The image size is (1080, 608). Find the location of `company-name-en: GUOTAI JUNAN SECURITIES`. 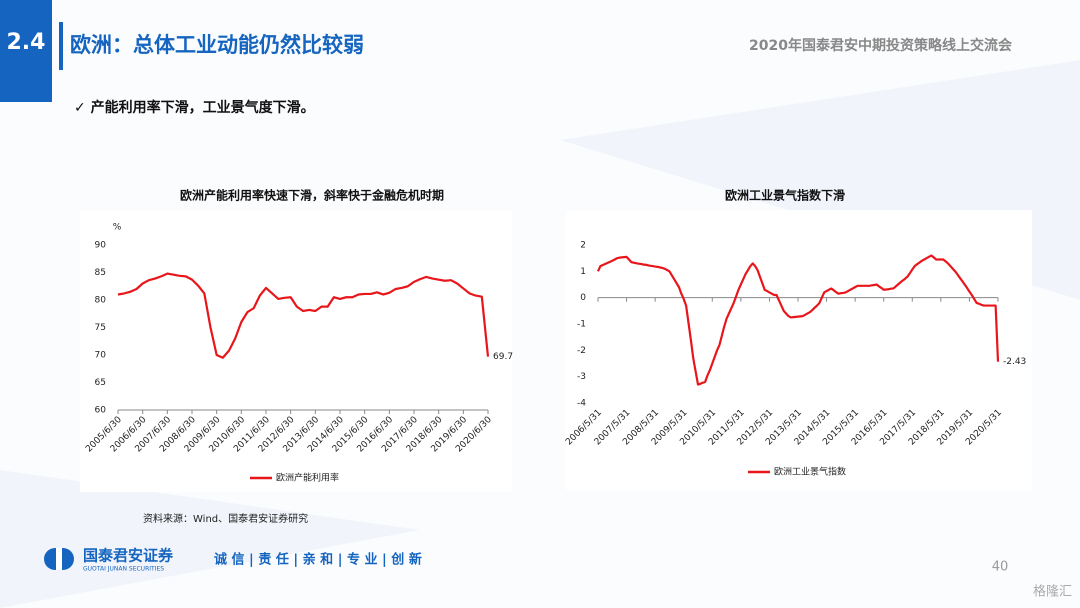

company-name-en: GUOTAI JUNAN SECURITIES is located at coordinates (123, 569).